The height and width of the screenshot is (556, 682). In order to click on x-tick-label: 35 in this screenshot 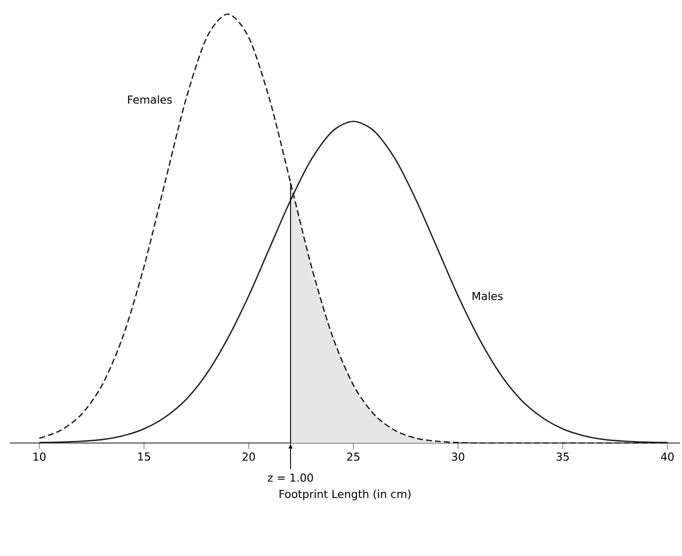, I will do `click(562, 456)`.